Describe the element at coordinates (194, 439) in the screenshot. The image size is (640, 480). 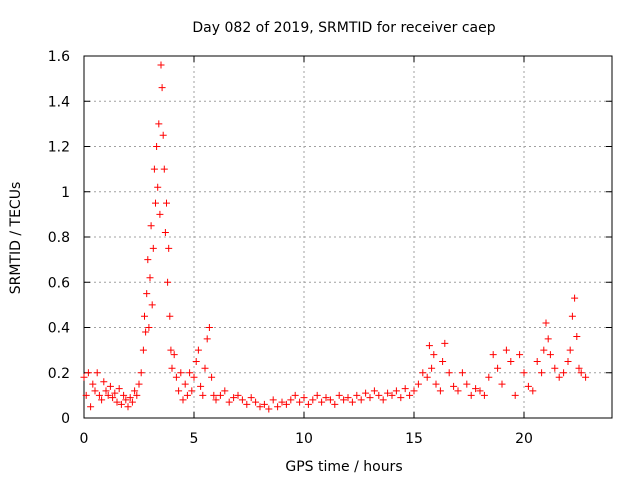
I see `x-tick-label: 5` at that location.